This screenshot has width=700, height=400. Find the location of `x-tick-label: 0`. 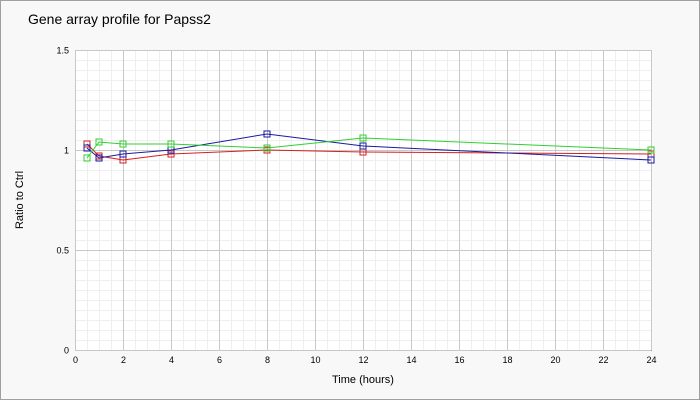

x-tick-label: 0 is located at coordinates (75, 360).